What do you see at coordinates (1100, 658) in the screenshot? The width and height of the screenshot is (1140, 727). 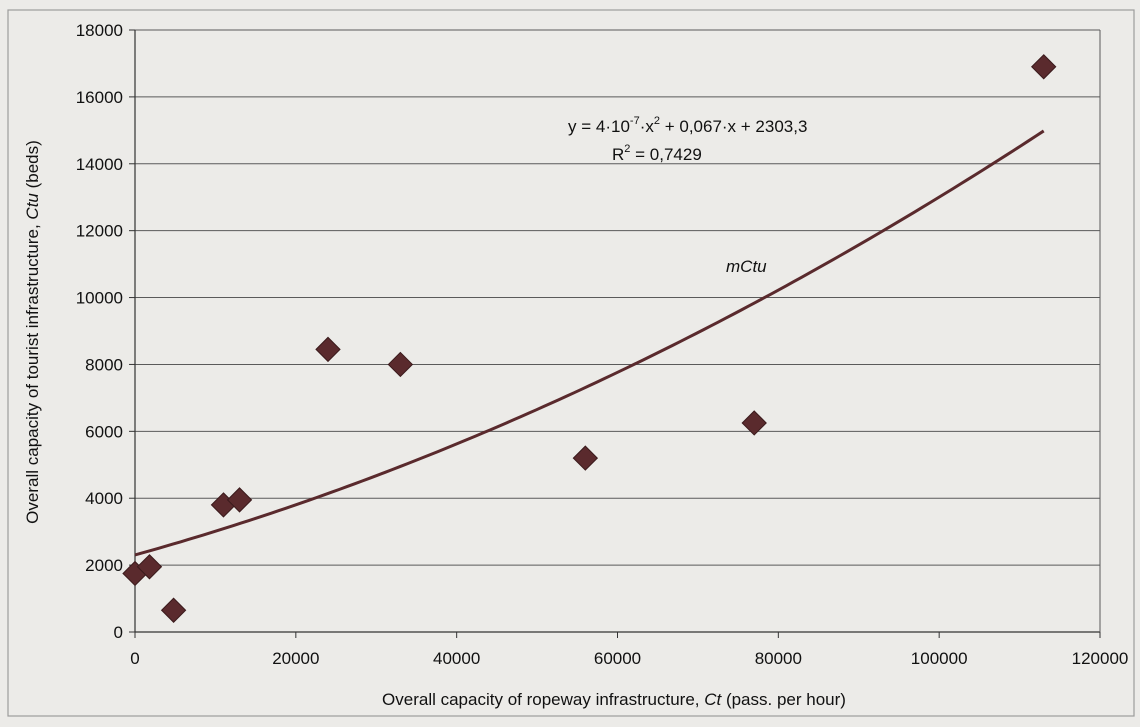 I see `x-tick-label: 120000` at bounding box center [1100, 658].